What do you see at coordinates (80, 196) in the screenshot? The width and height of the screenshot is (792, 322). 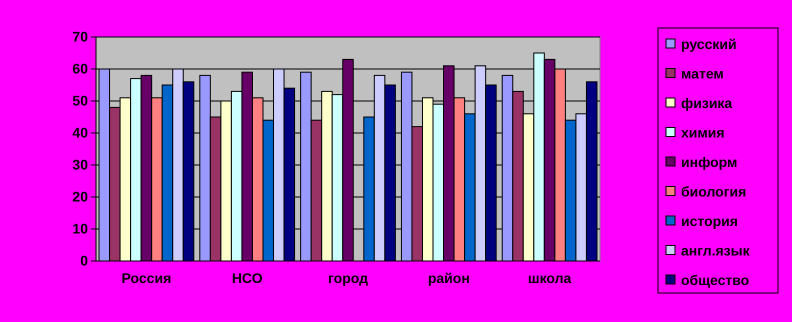 I see `y-tick-label: 20` at bounding box center [80, 196].